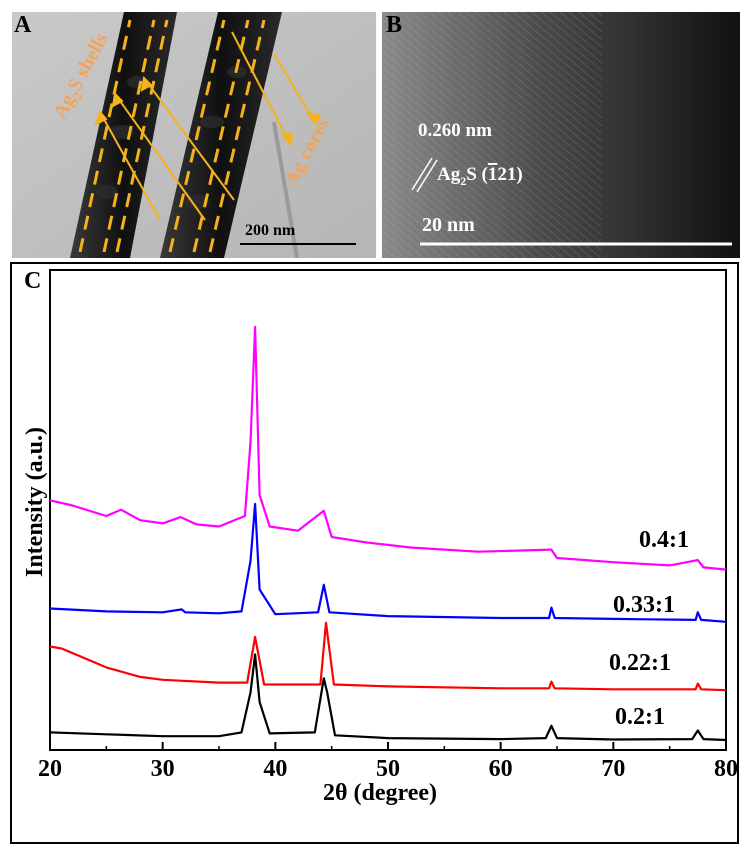 The height and width of the screenshot is (850, 740). Describe the element at coordinates (664, 540) in the screenshot. I see `series-label-3: 0.4:1` at that location.